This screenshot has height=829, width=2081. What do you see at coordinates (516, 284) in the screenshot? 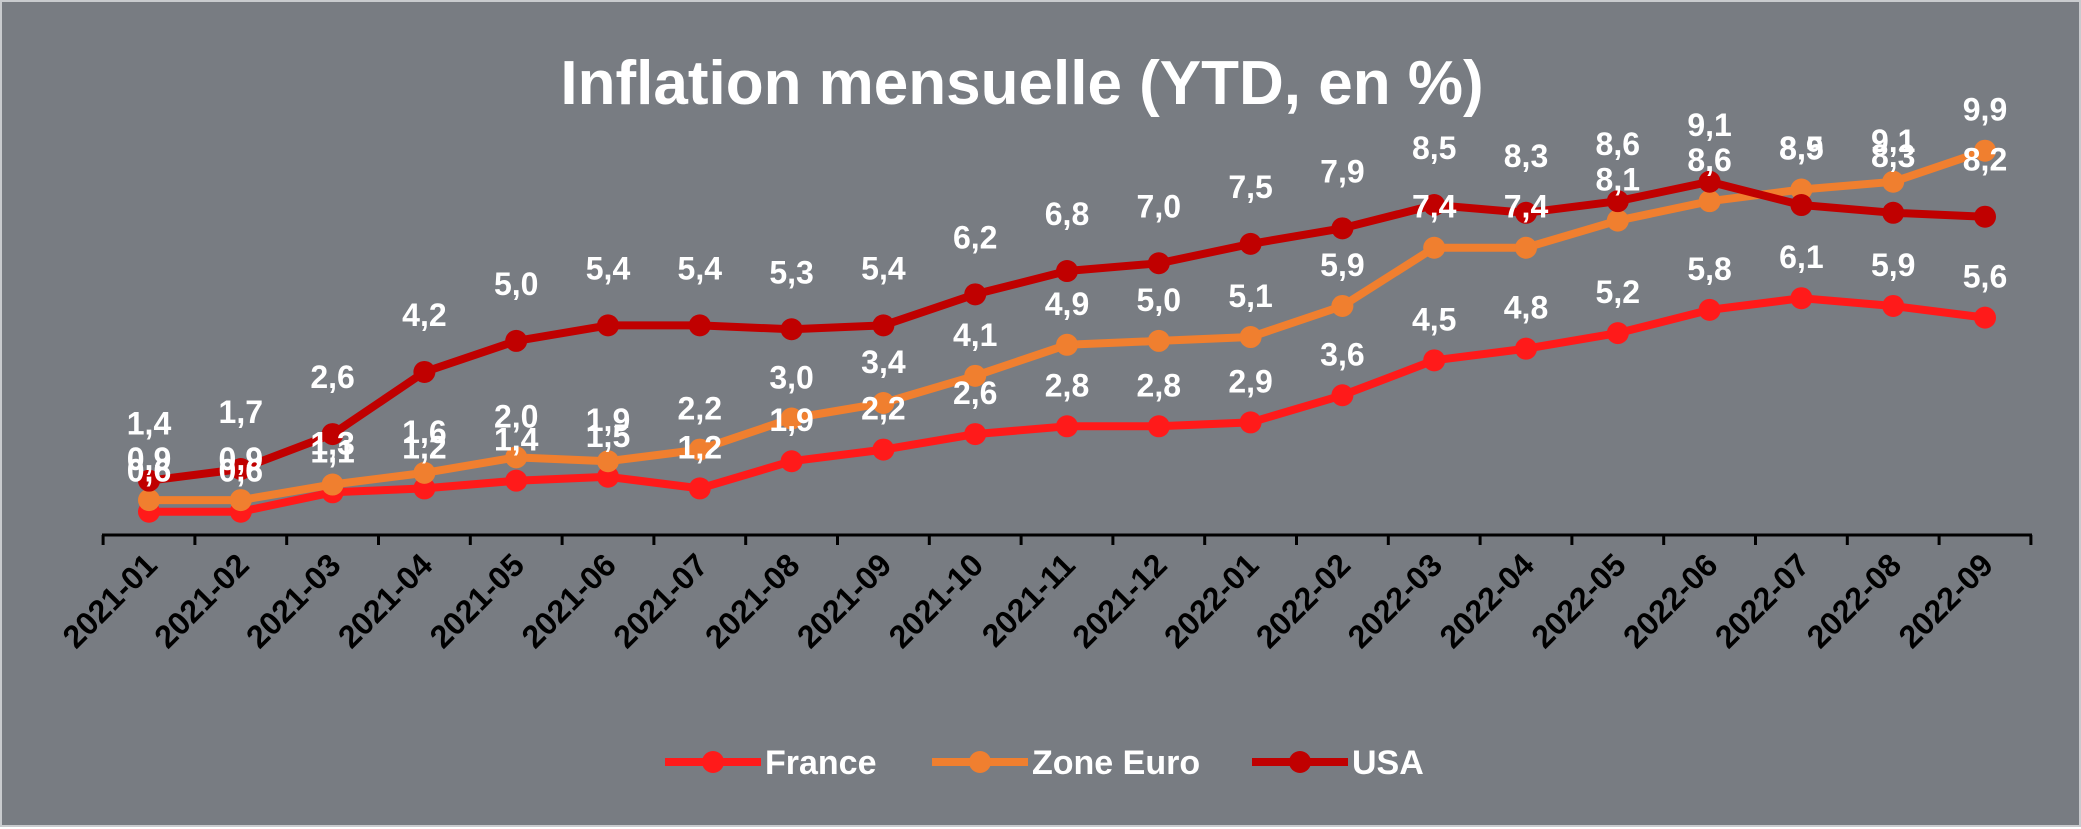
I see `data-label-usa: 5,0` at bounding box center [516, 284].